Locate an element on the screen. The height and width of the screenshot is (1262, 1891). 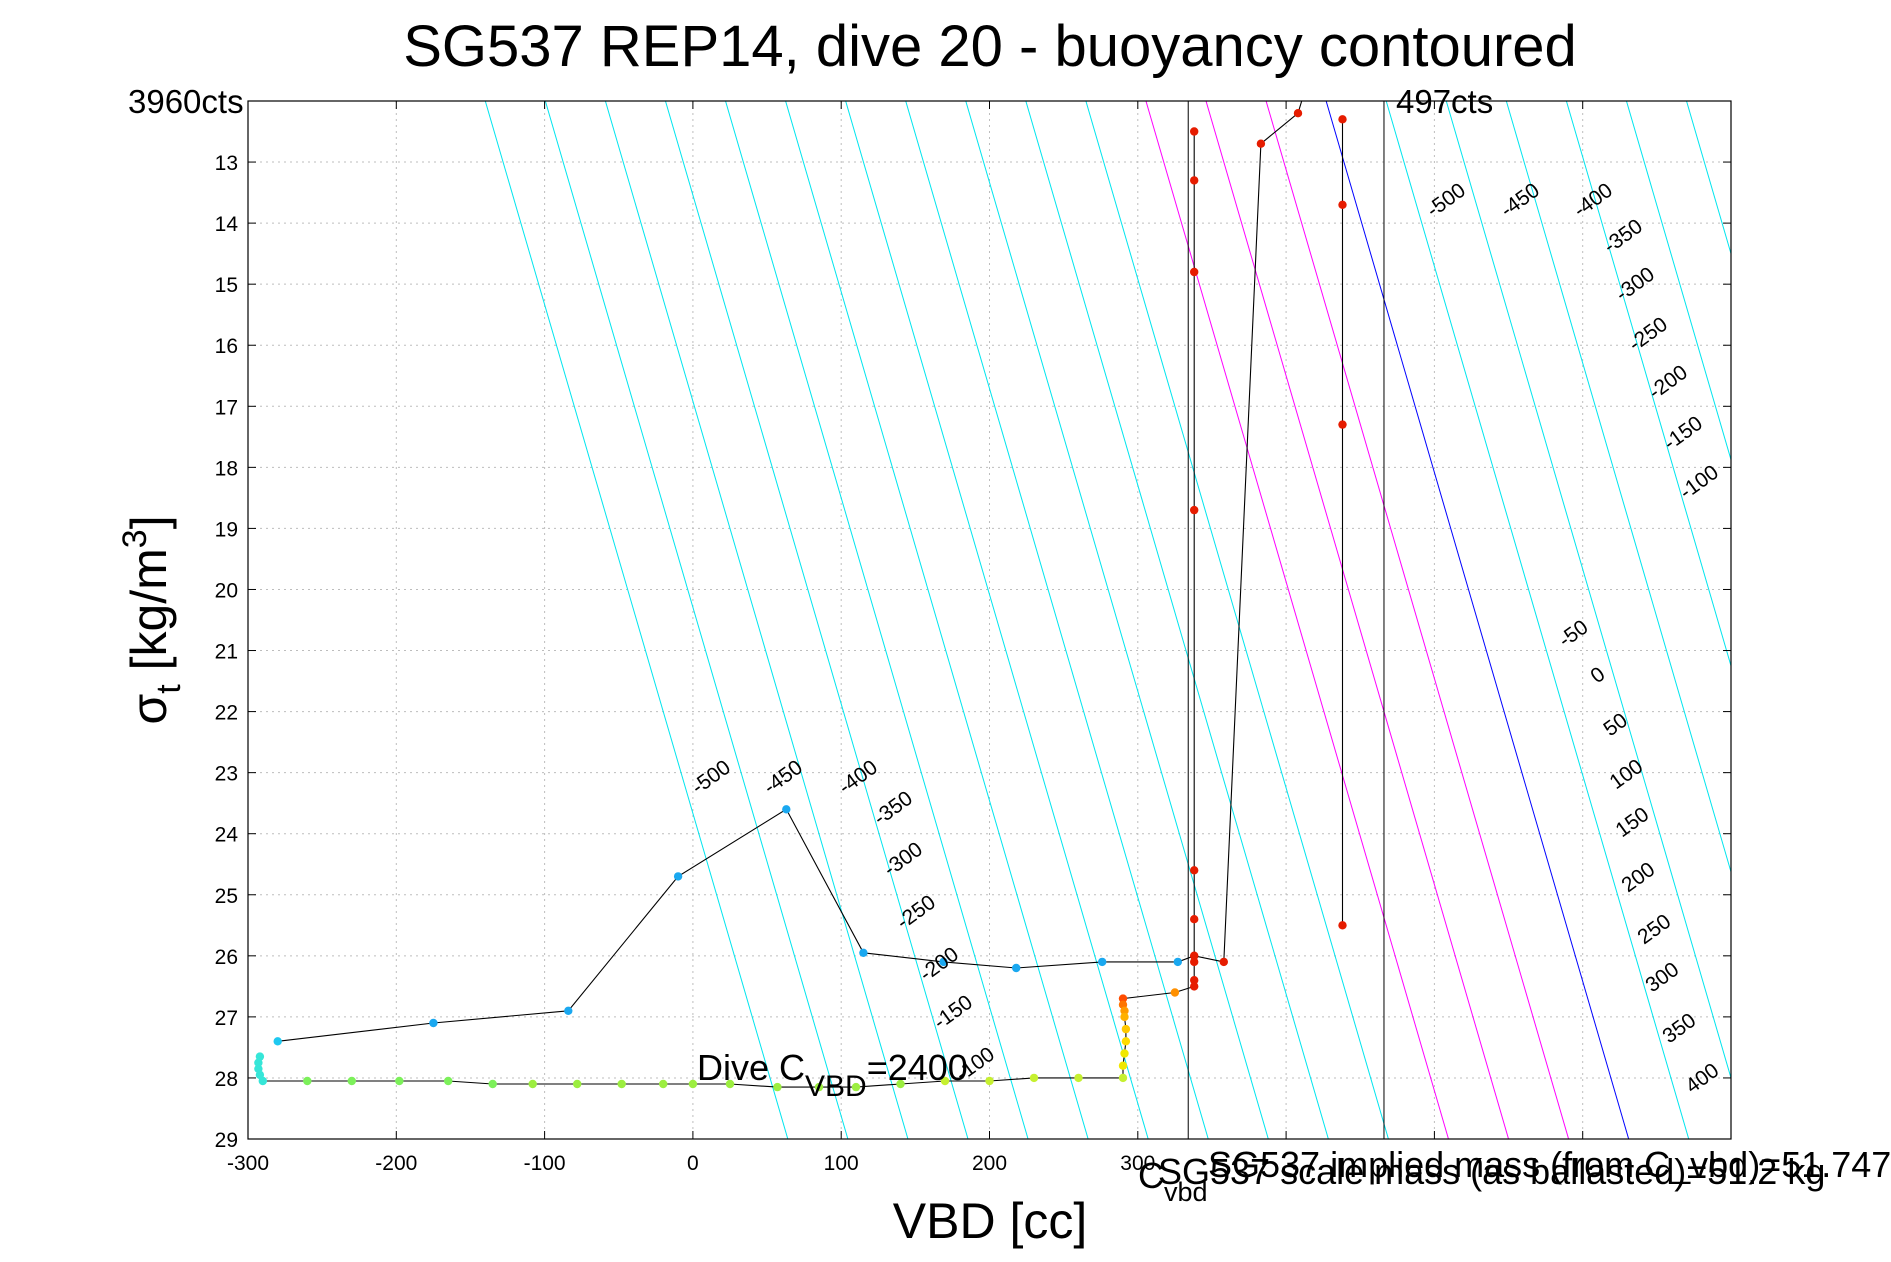
x-axis-label: VBD [cc] is located at coordinates (990, 1221).